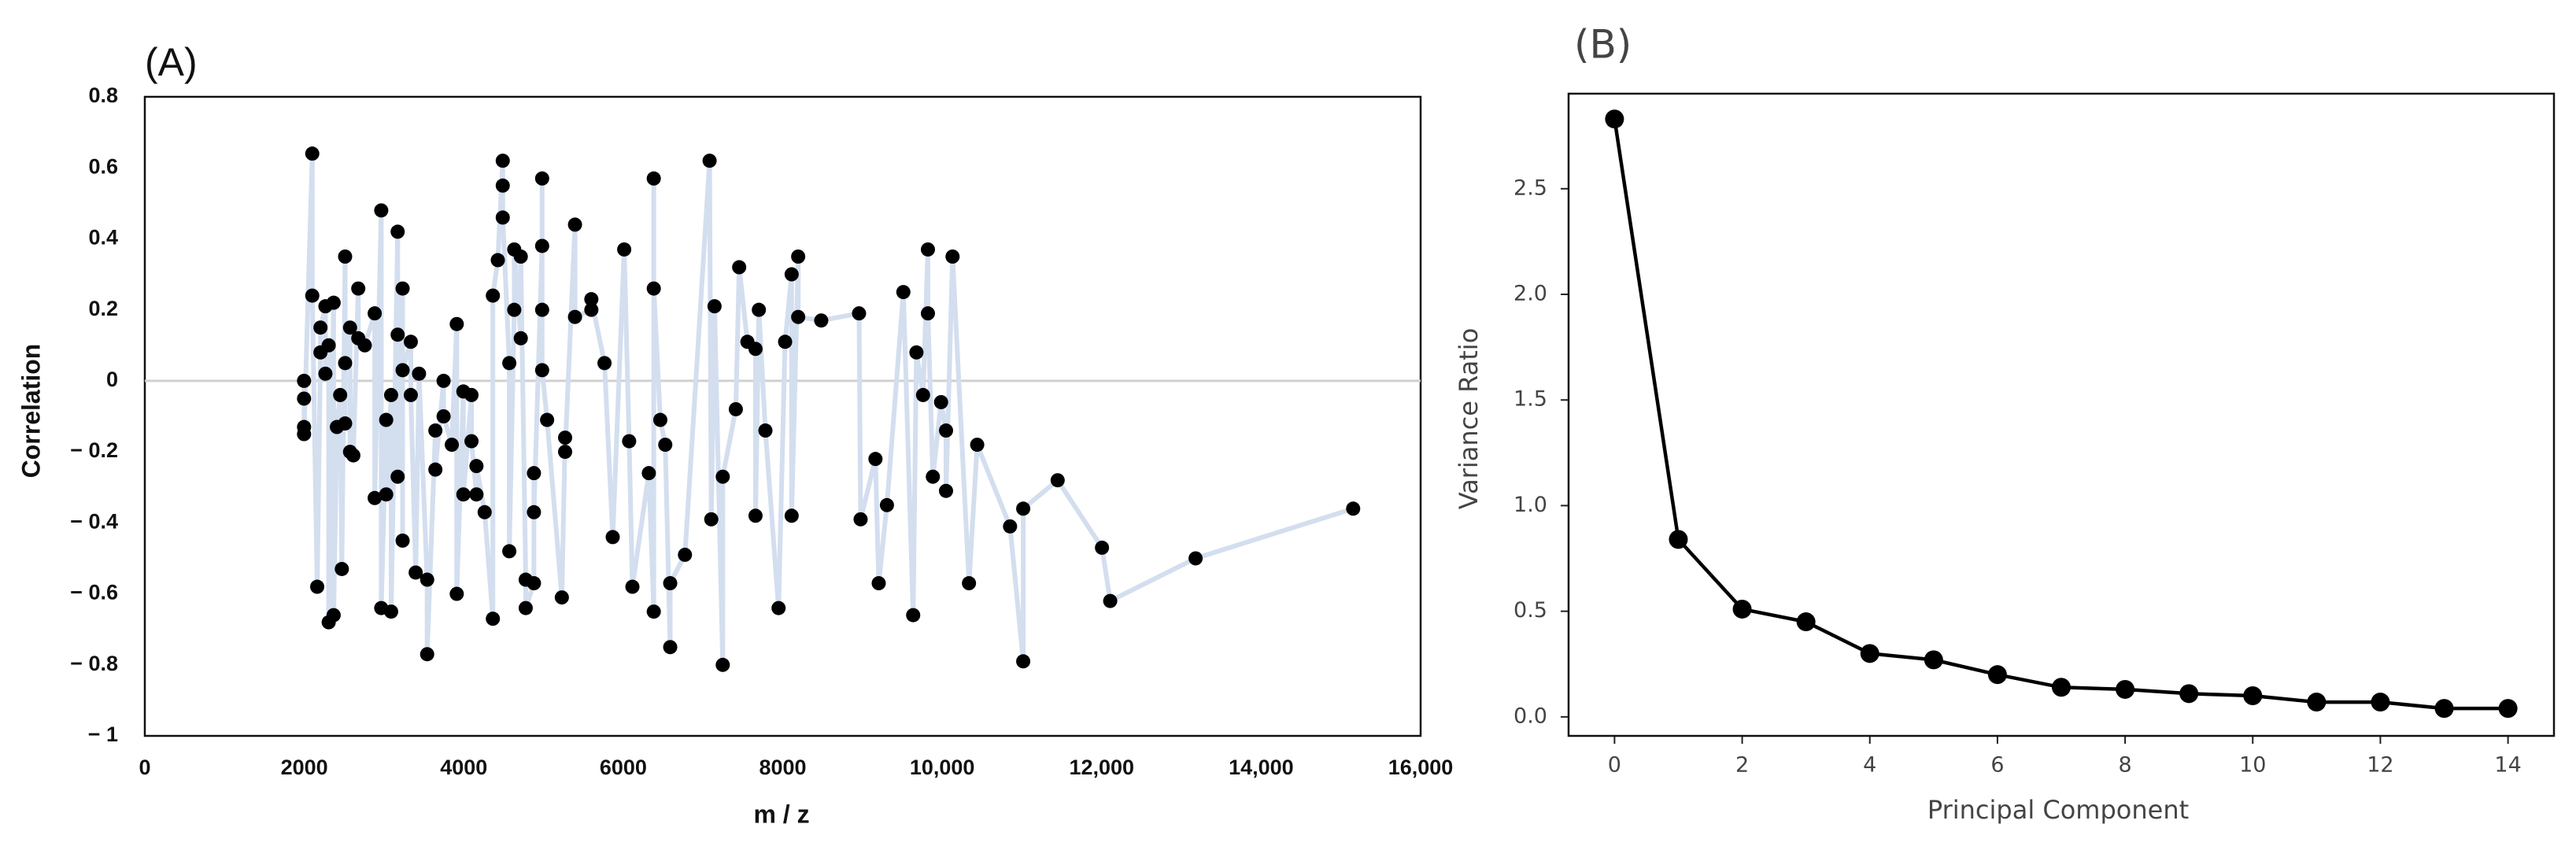 This screenshot has height=850, width=2576. I want to click on x-tick-label: 8, so click(2124, 765).